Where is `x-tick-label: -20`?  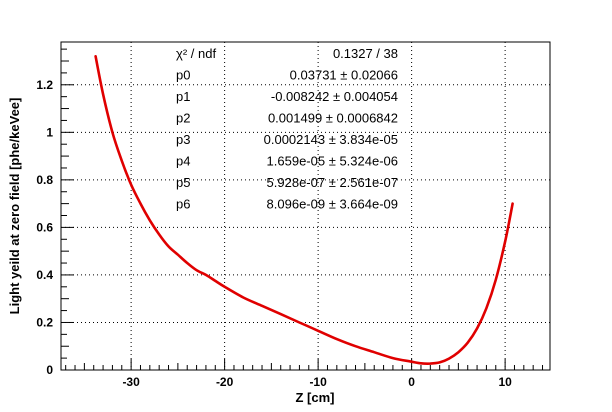
x-tick-label: -20 is located at coordinates (225, 382).